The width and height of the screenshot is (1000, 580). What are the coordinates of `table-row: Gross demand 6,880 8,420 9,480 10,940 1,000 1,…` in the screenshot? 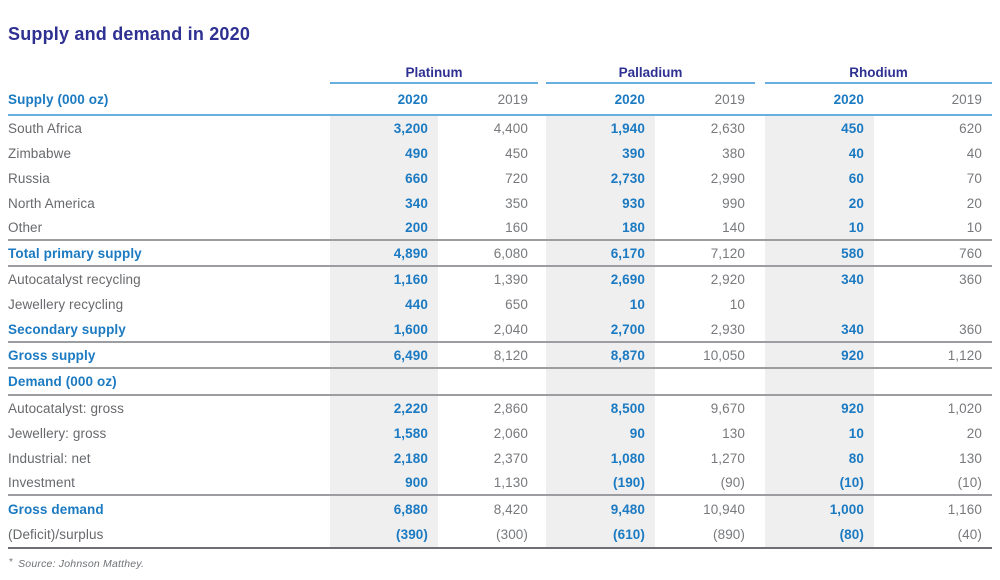 It's located at (500, 509).